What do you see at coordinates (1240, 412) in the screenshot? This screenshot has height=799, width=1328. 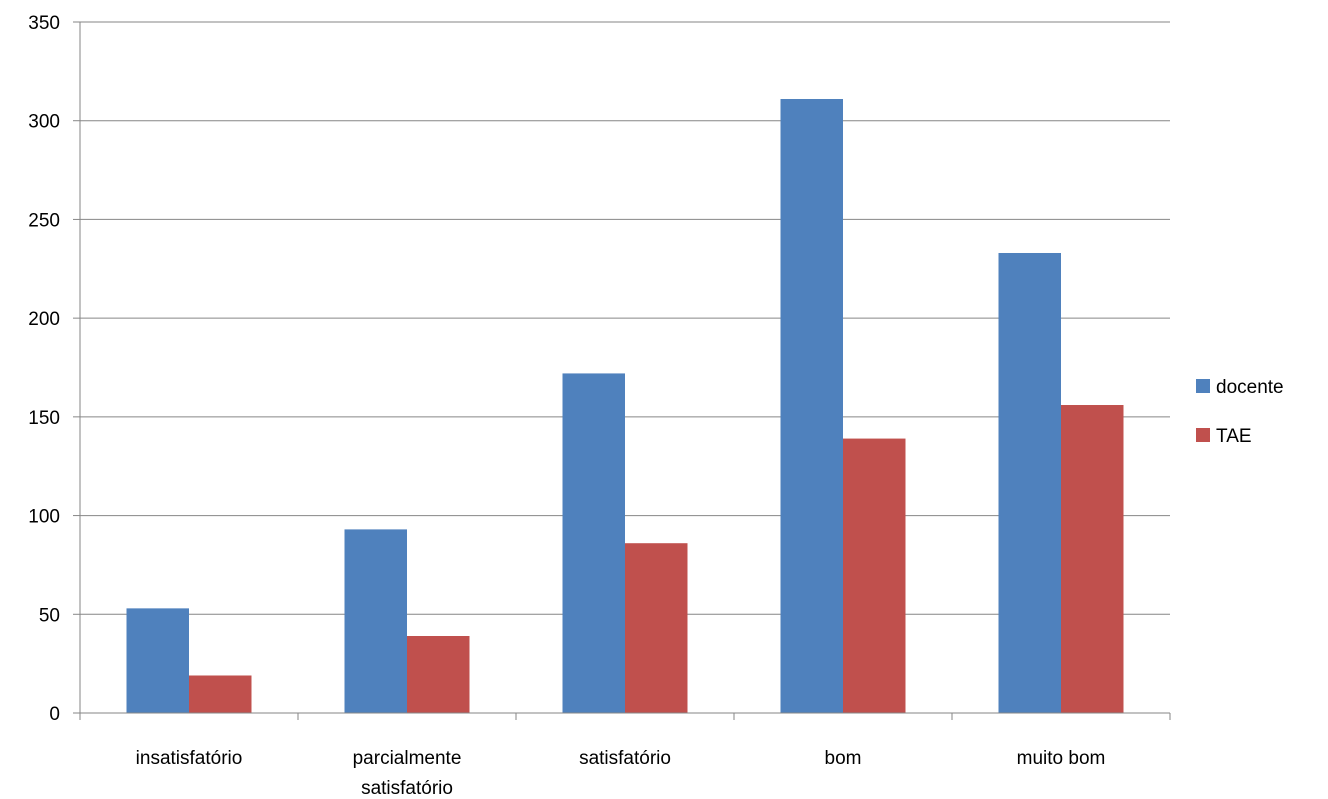 I see `legend: docente TAE` at bounding box center [1240, 412].